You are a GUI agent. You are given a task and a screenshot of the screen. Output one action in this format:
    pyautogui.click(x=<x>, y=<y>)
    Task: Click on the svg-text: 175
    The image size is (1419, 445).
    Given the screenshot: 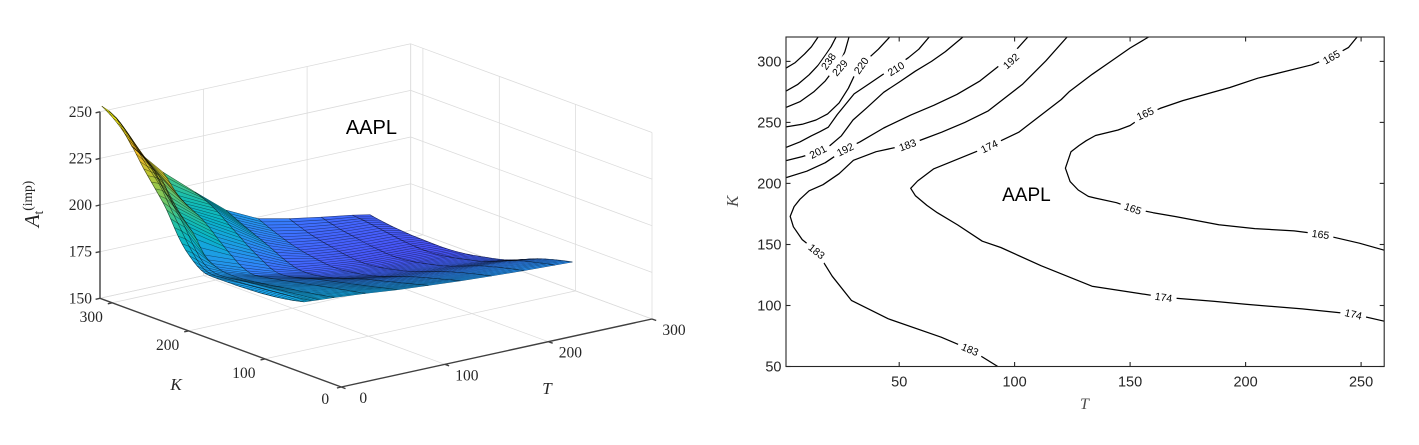 What is the action you would take?
    pyautogui.click(x=81, y=252)
    